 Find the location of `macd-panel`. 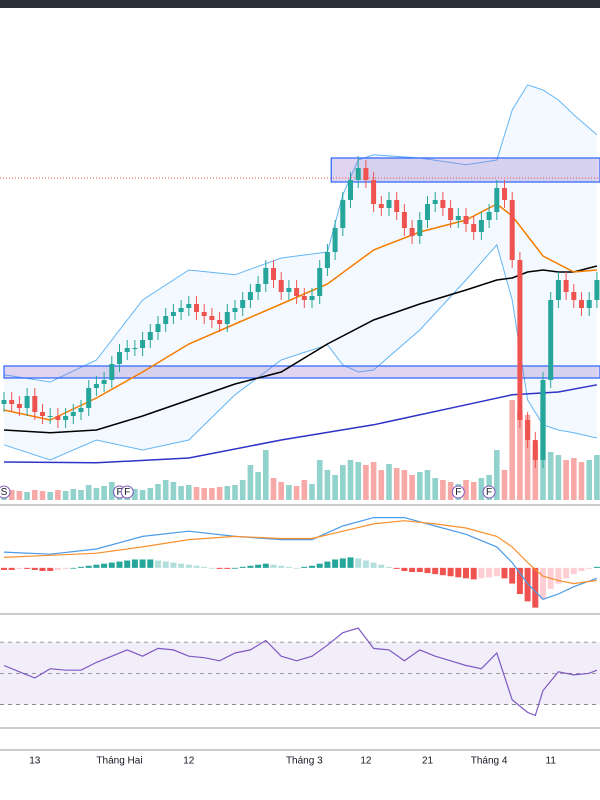

macd-panel is located at coordinates (300, 562).